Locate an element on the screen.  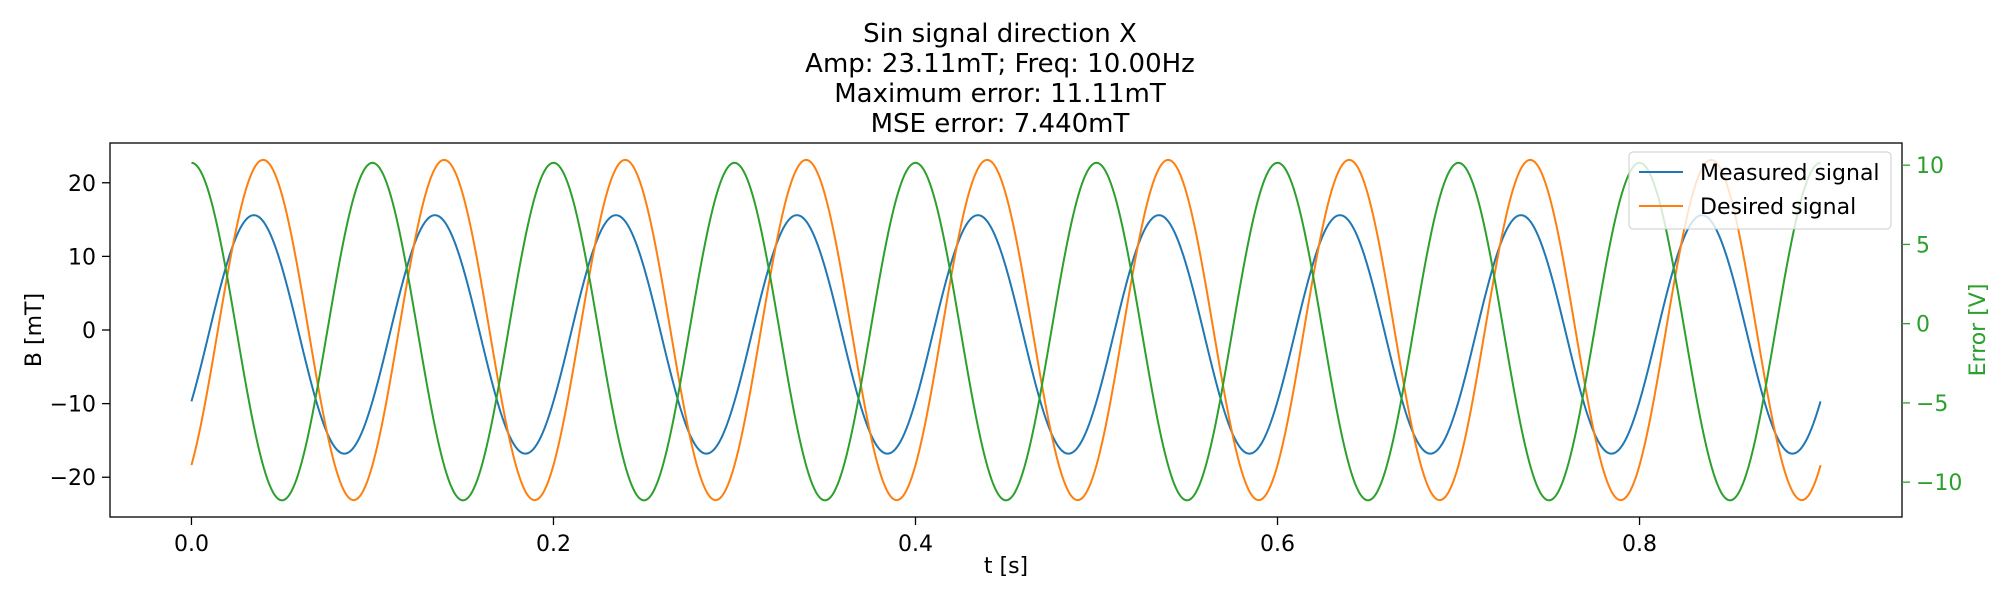
x-axis-label: t [s] is located at coordinates (1006, 566).